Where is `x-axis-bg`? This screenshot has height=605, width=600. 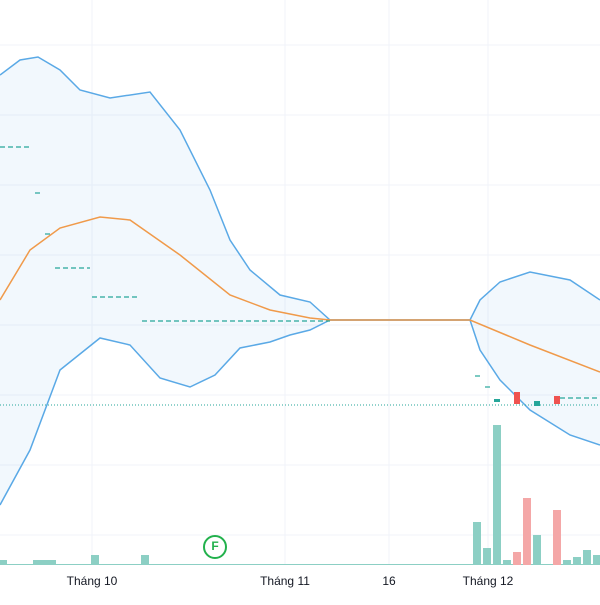
x-axis-bg is located at coordinates (300, 583).